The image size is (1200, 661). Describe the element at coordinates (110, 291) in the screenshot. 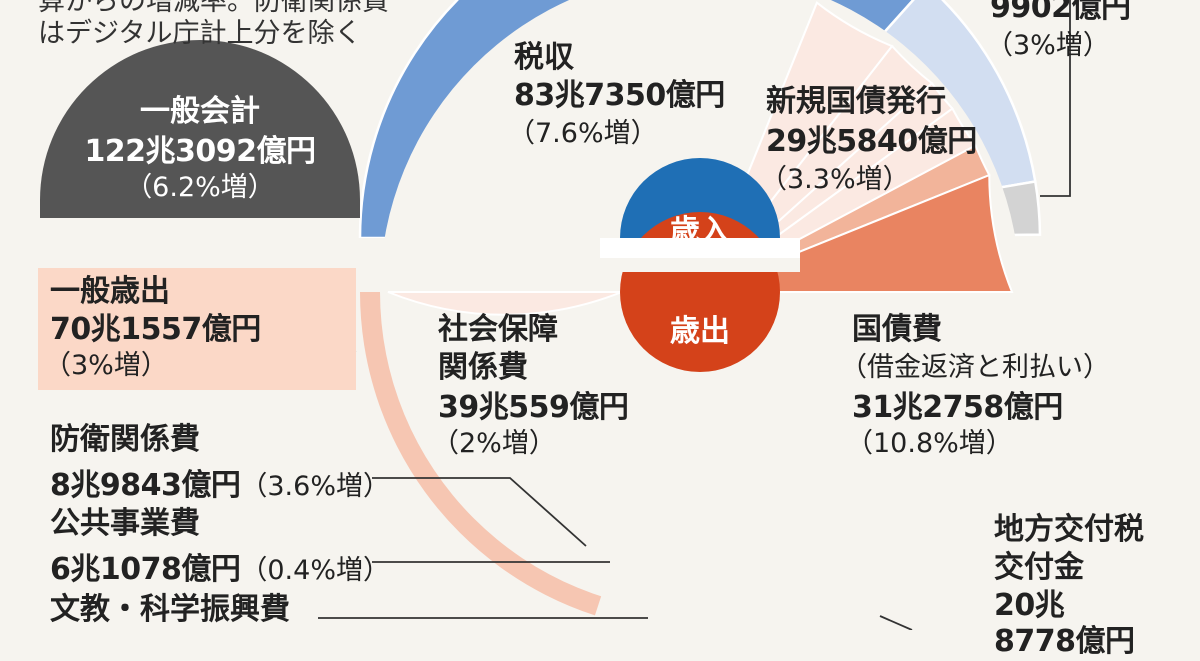

I see `general-expenditure-label: 一般歳出` at that location.